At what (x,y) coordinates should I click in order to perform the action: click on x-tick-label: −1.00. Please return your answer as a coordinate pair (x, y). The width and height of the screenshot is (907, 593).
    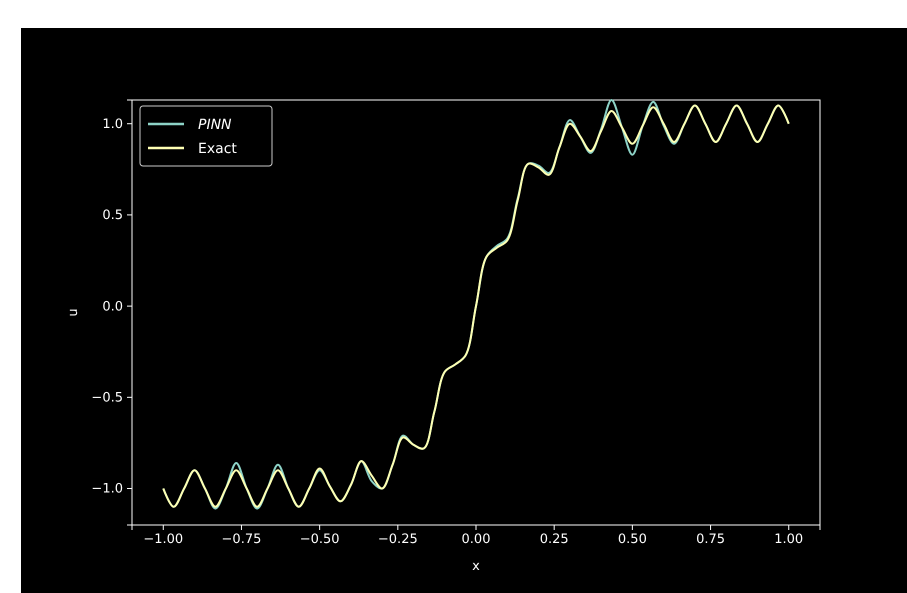
    Looking at the image, I should click on (163, 540).